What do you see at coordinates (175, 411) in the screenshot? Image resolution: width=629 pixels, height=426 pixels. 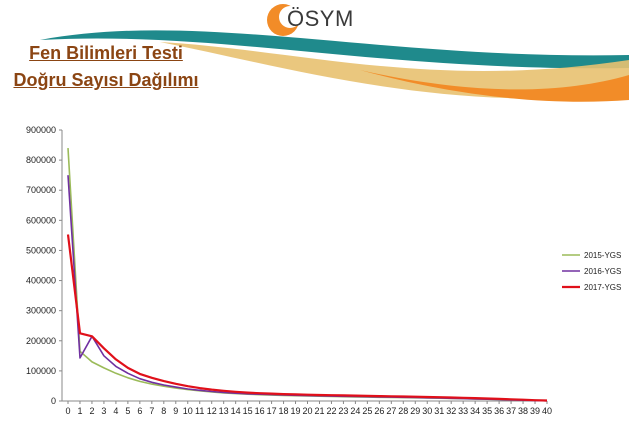 I see `x-tick-label: 9` at bounding box center [175, 411].